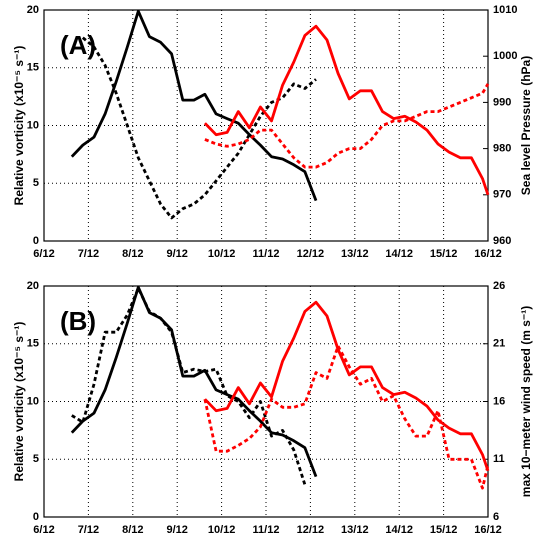  What do you see at coordinates (499, 286) in the screenshot?
I see `y2-tick-label: 26` at bounding box center [499, 286].